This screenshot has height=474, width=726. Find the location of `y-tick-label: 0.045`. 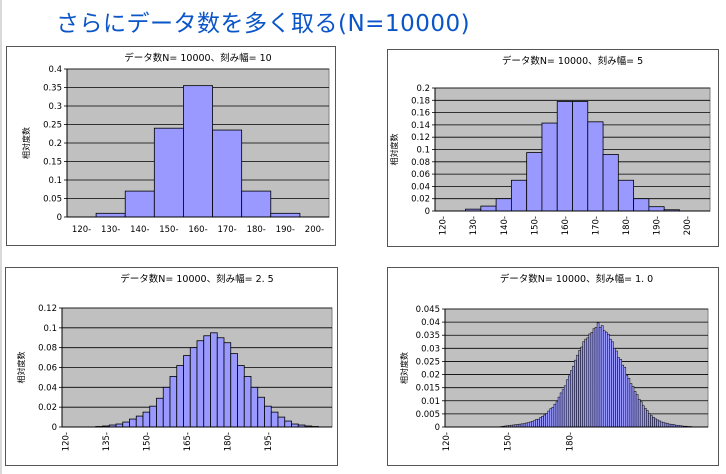

y-tick-label: 0.045 is located at coordinates (428, 310).